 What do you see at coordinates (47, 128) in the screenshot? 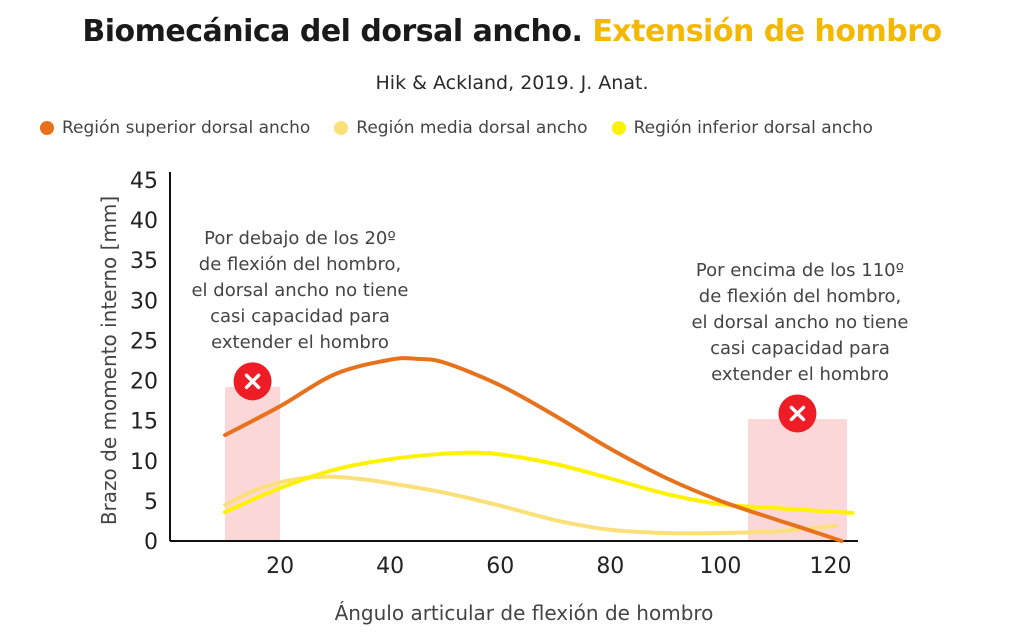
I see `legend-dot-superior` at bounding box center [47, 128].